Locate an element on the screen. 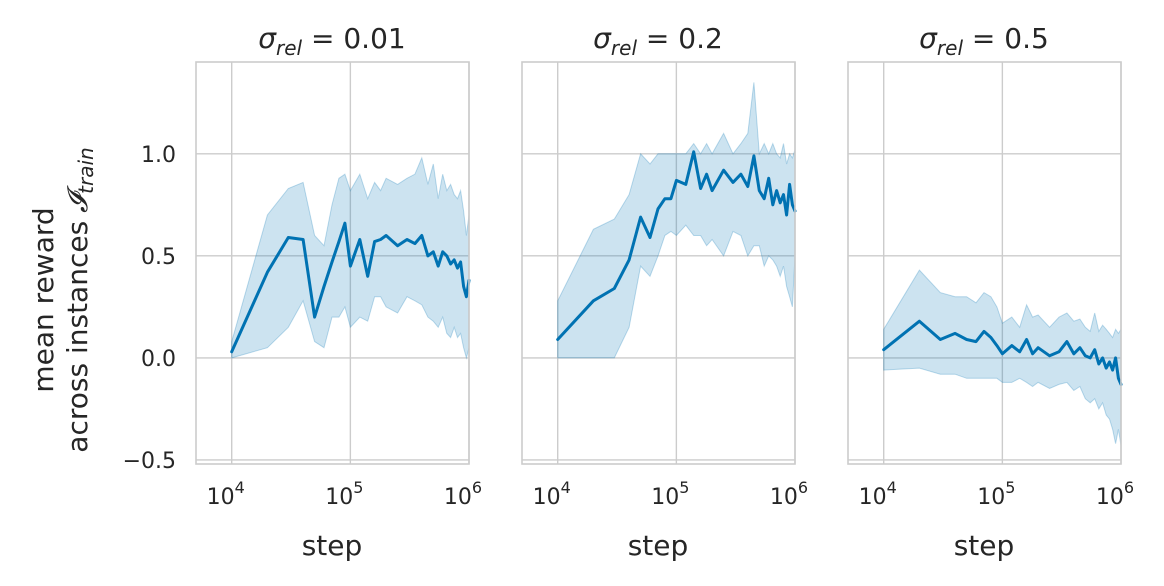 The image size is (1164, 586). panel-1-y-ticks: −0.5 0.0 0.5 1.0 is located at coordinates (149, 308).